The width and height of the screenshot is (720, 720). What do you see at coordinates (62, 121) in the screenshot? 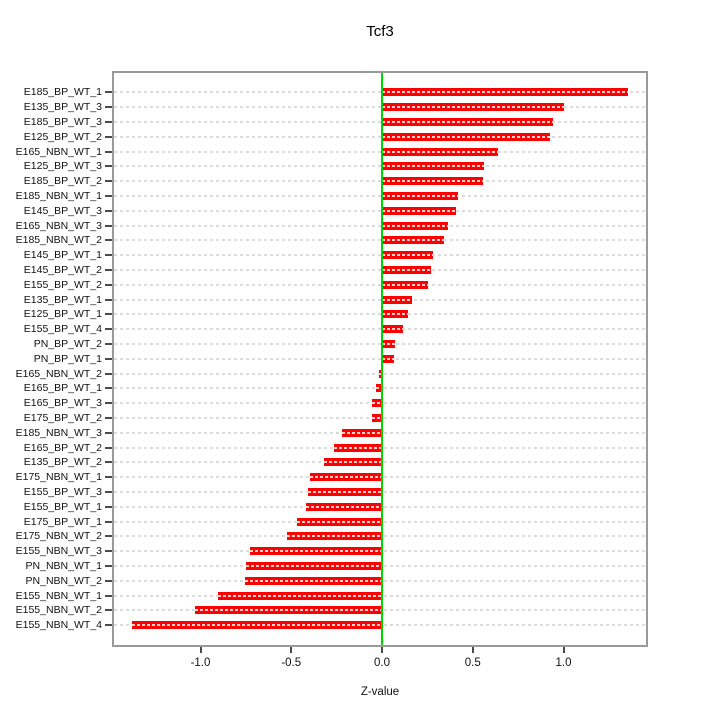
I see `y-axis-category-label: E185_BP_WT_3` at bounding box center [62, 121].